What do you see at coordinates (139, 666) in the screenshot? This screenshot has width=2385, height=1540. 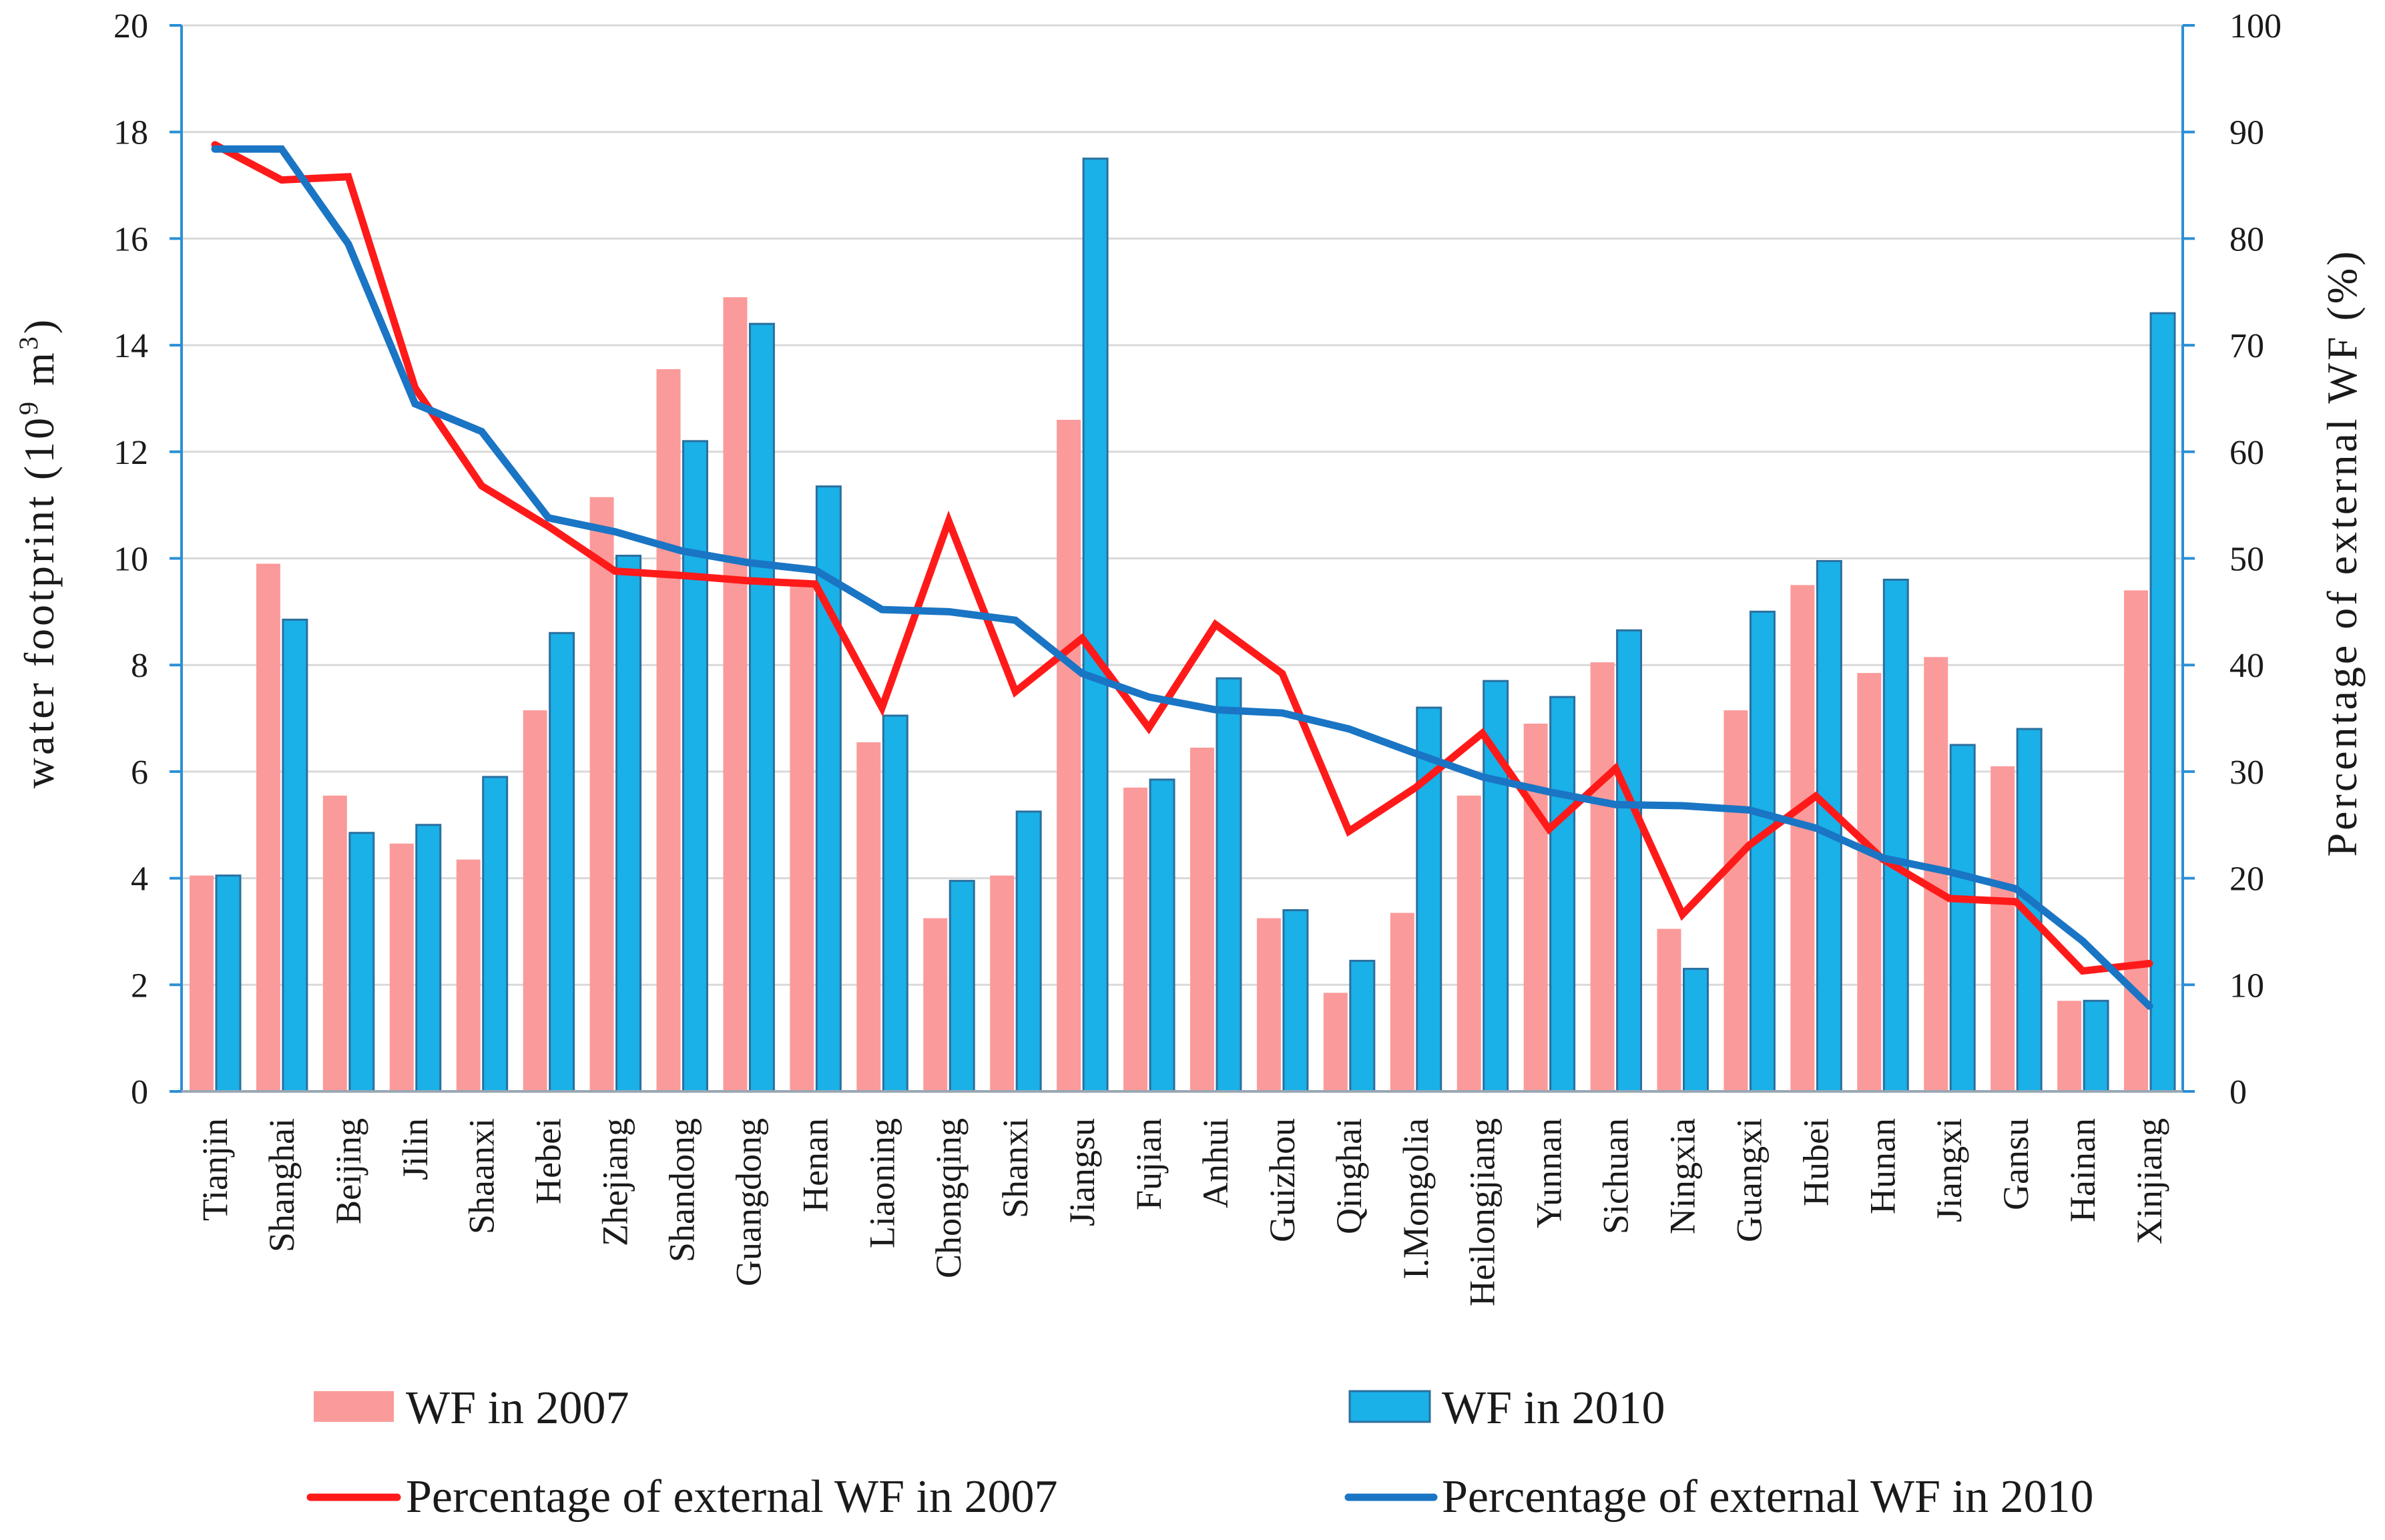 I see `y-tick-label: 8` at bounding box center [139, 666].